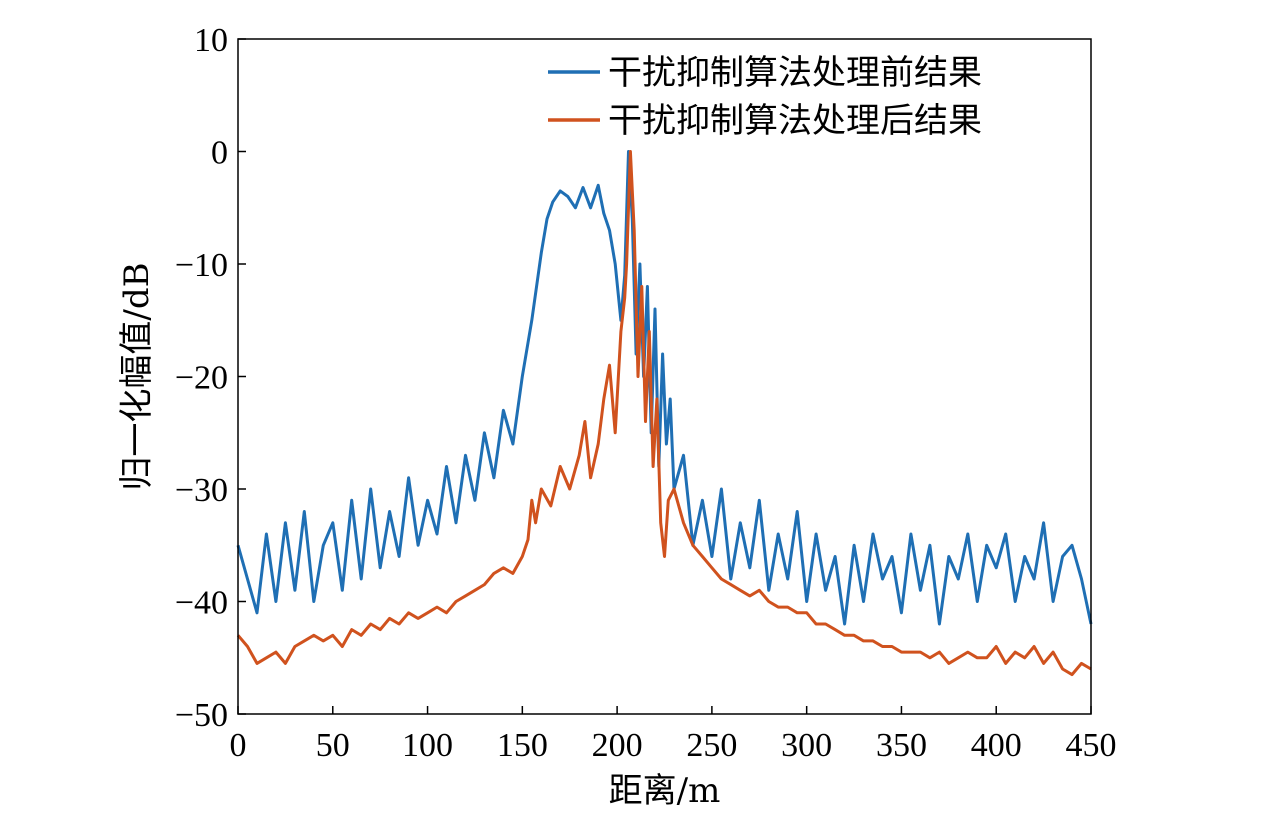  I want to click on x-tick-label: 0, so click(238, 745).